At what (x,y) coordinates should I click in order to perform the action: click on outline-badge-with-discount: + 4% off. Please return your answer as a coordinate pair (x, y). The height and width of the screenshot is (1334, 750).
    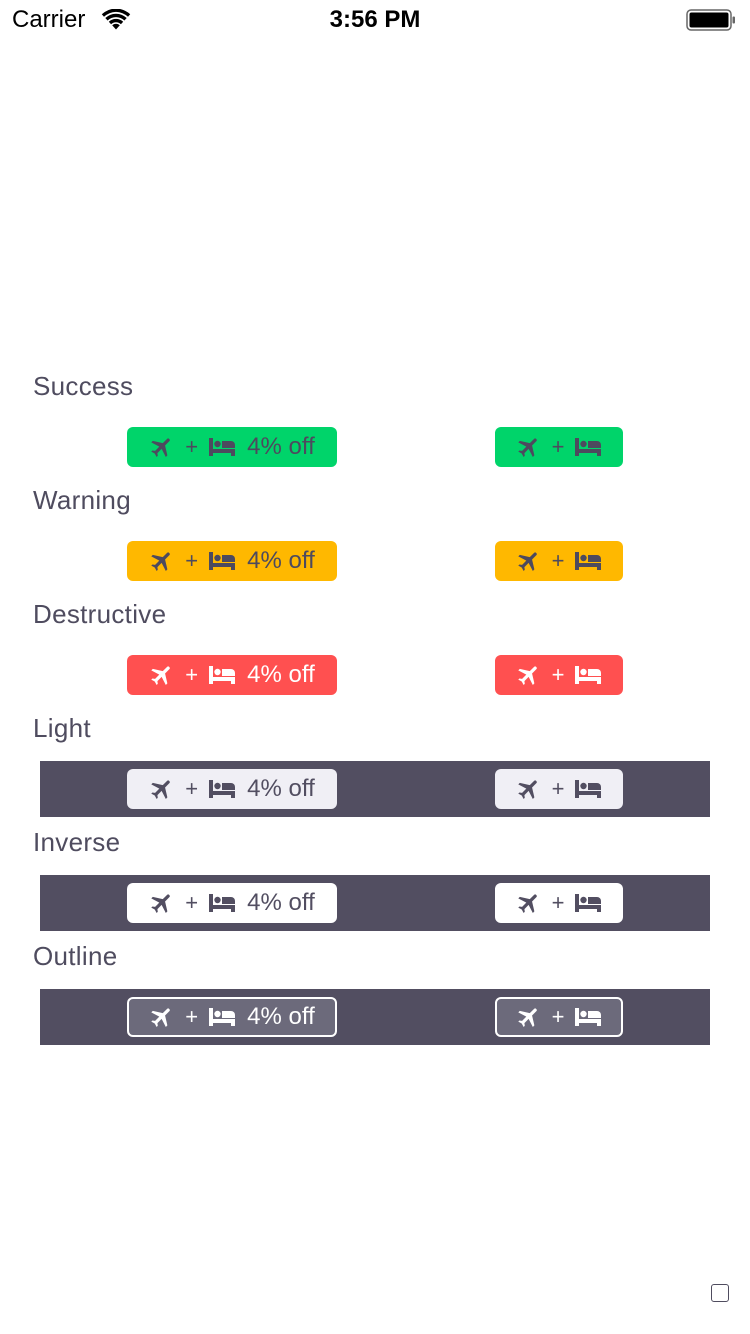
    Looking at the image, I should click on (232, 1017).